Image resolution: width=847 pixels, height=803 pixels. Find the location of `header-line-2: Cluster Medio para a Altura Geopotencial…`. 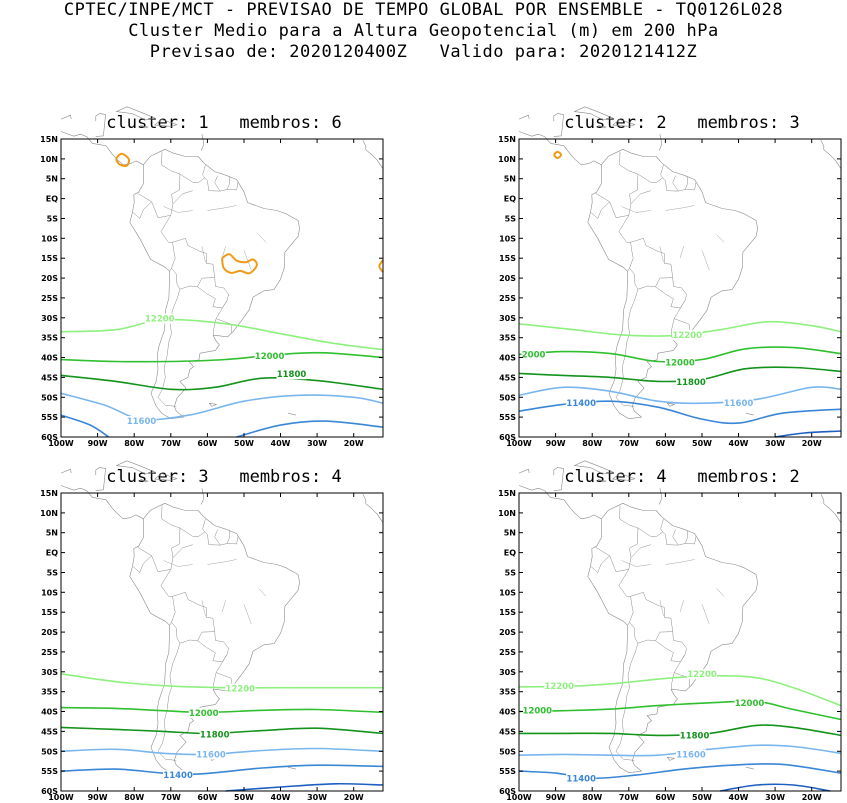

header-line-2: Cluster Medio para a Altura Geopotencial… is located at coordinates (423, 31).